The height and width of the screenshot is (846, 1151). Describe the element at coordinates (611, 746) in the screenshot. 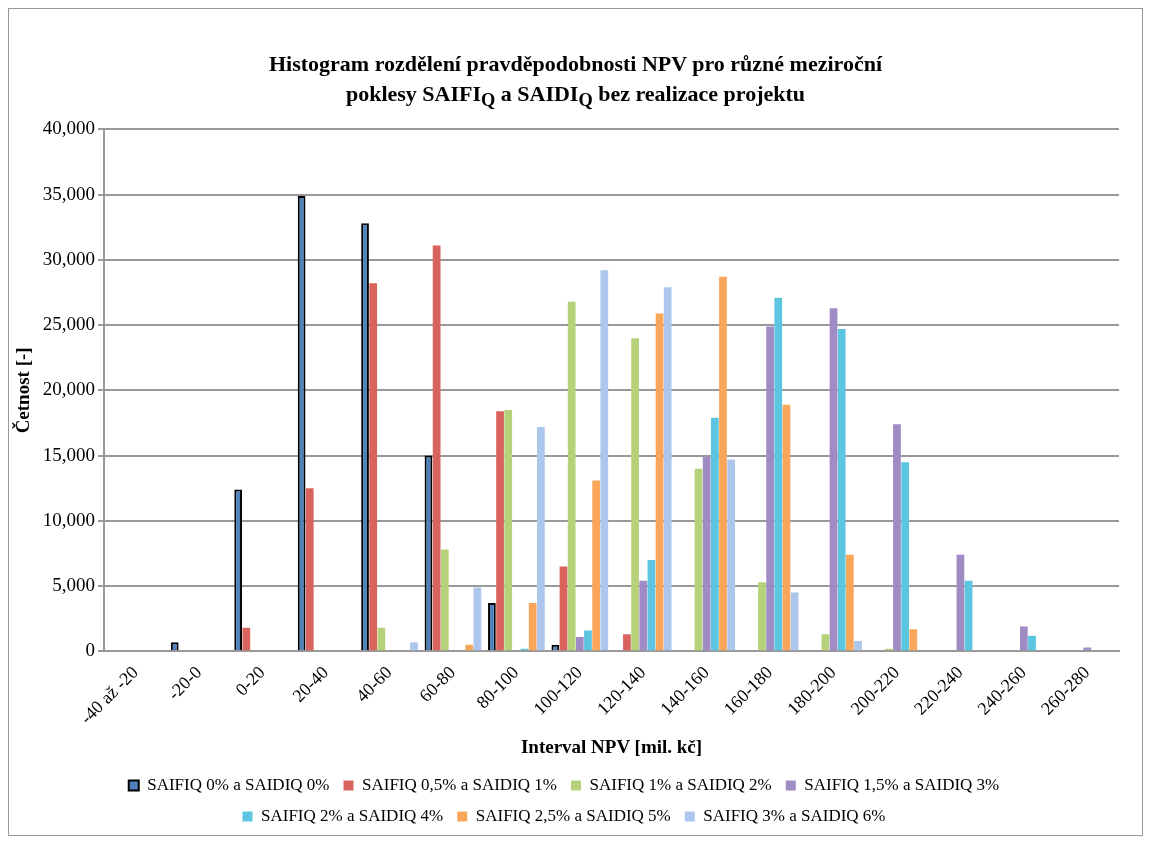

I see `x-axis-title: Interval NPV [mil. kč]` at that location.